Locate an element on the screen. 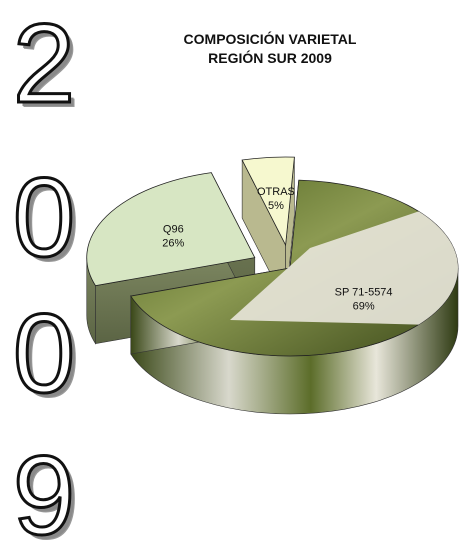  chart-title-line2: REGIÓN SUR 2009 is located at coordinates (270, 58).